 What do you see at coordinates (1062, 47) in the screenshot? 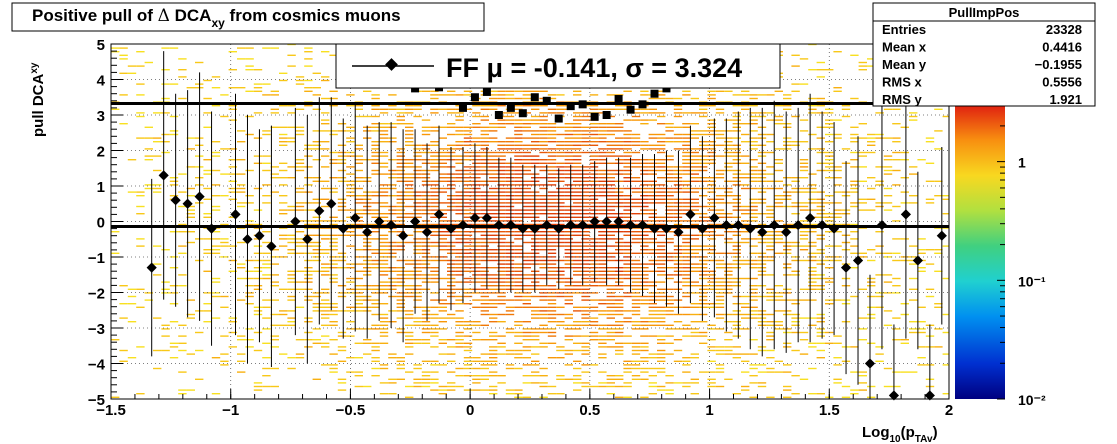
I see `stats-row-value: 0.4416` at bounding box center [1062, 47].